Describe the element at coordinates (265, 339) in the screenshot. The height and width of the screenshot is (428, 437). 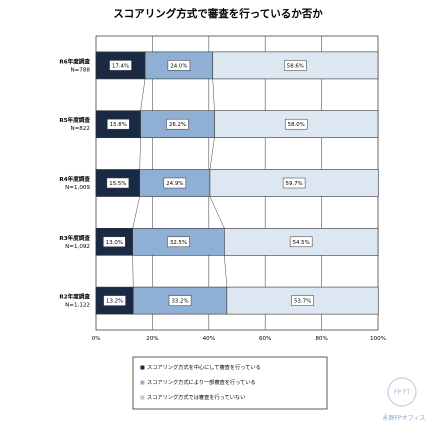
I see `x-tick-label: 60%` at that location.